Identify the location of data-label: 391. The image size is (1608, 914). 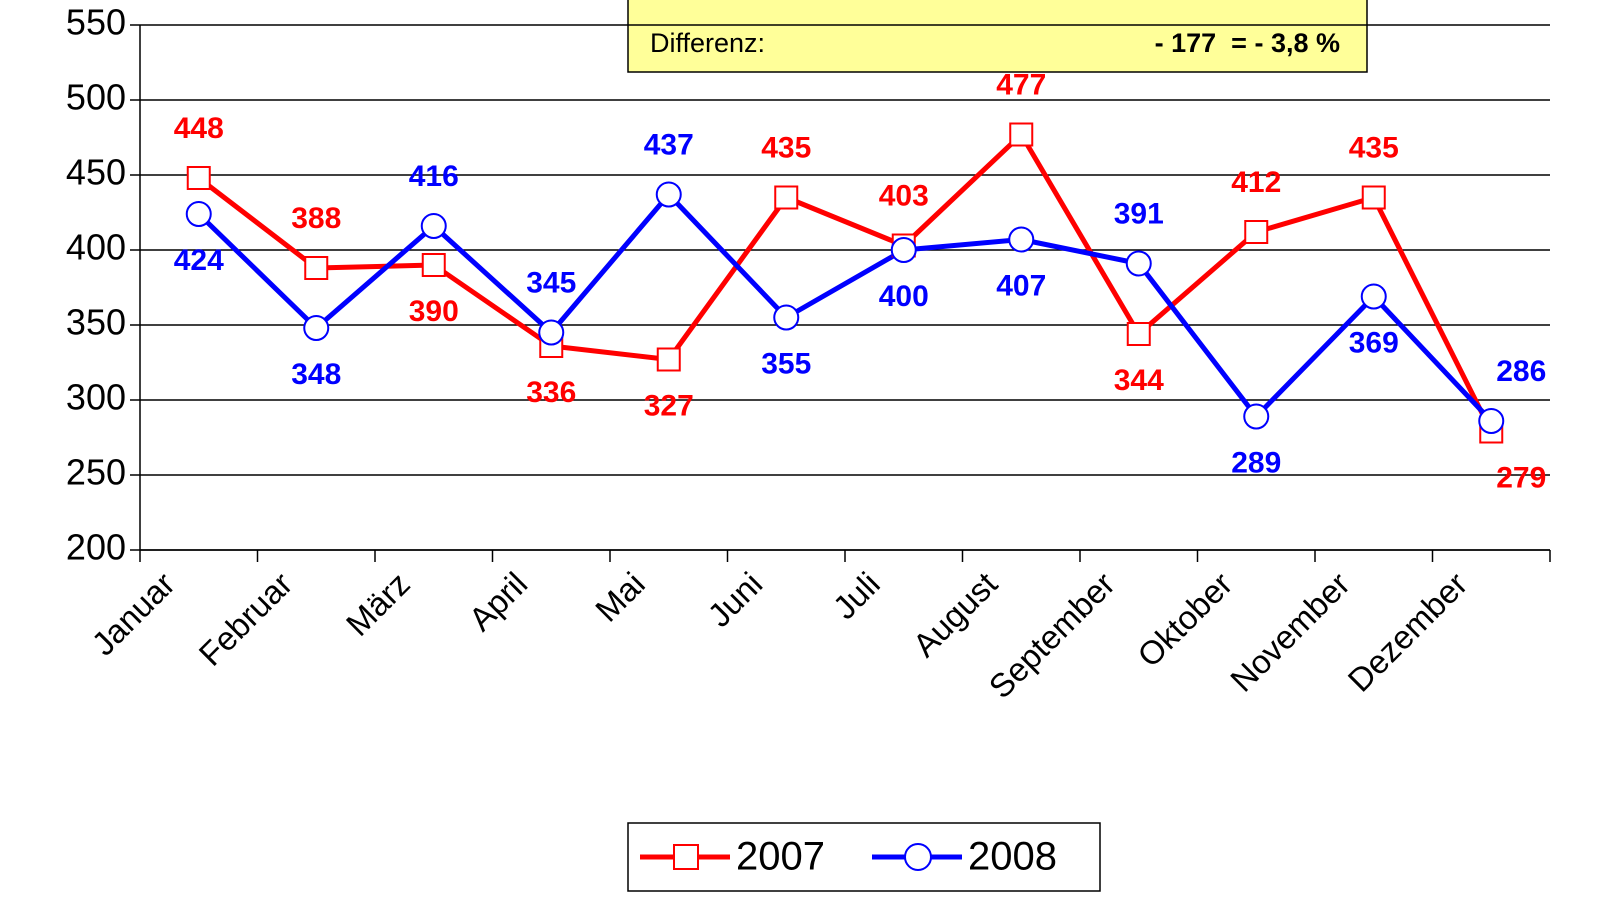
(1139, 213).